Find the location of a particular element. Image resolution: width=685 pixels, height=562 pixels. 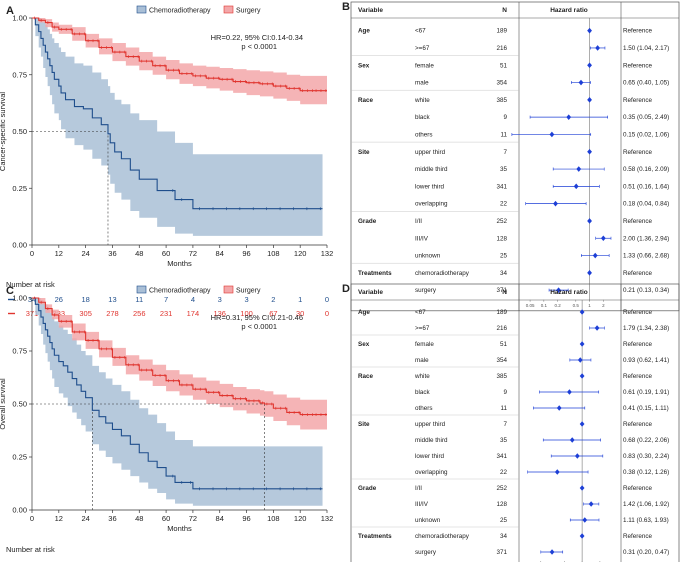

variable-level: III/IV is located at coordinates (422, 238).